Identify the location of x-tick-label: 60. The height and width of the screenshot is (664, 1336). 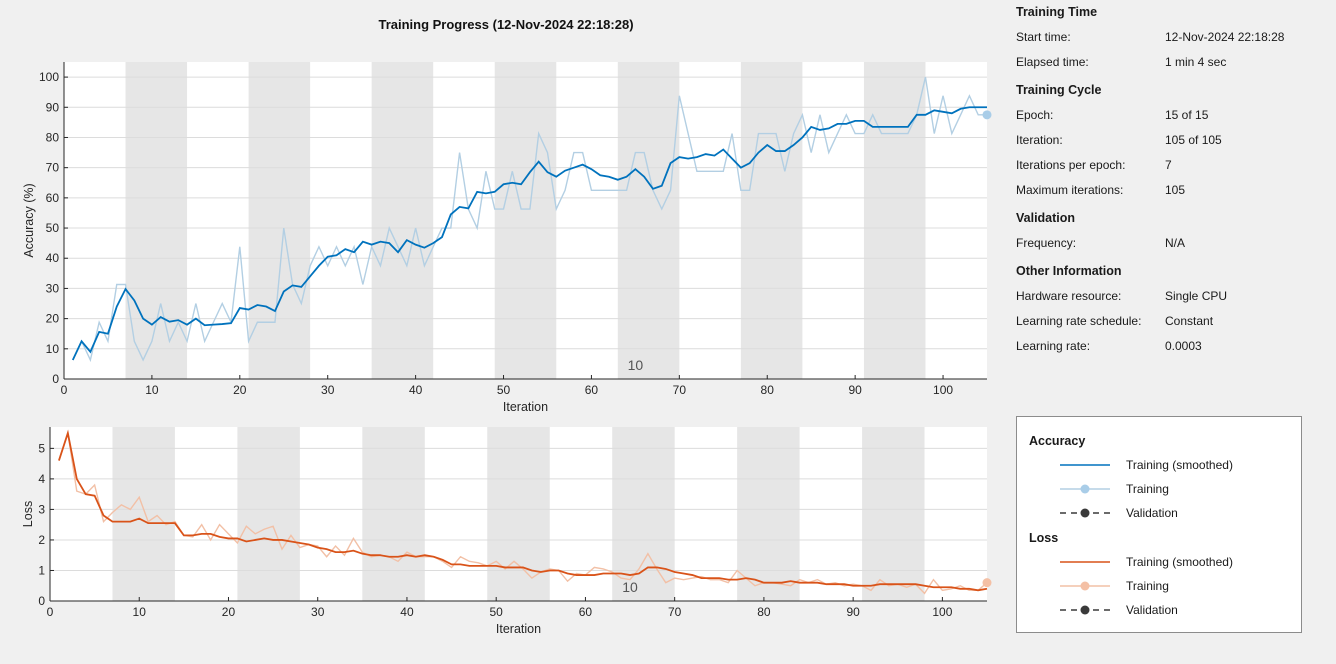
(586, 612).